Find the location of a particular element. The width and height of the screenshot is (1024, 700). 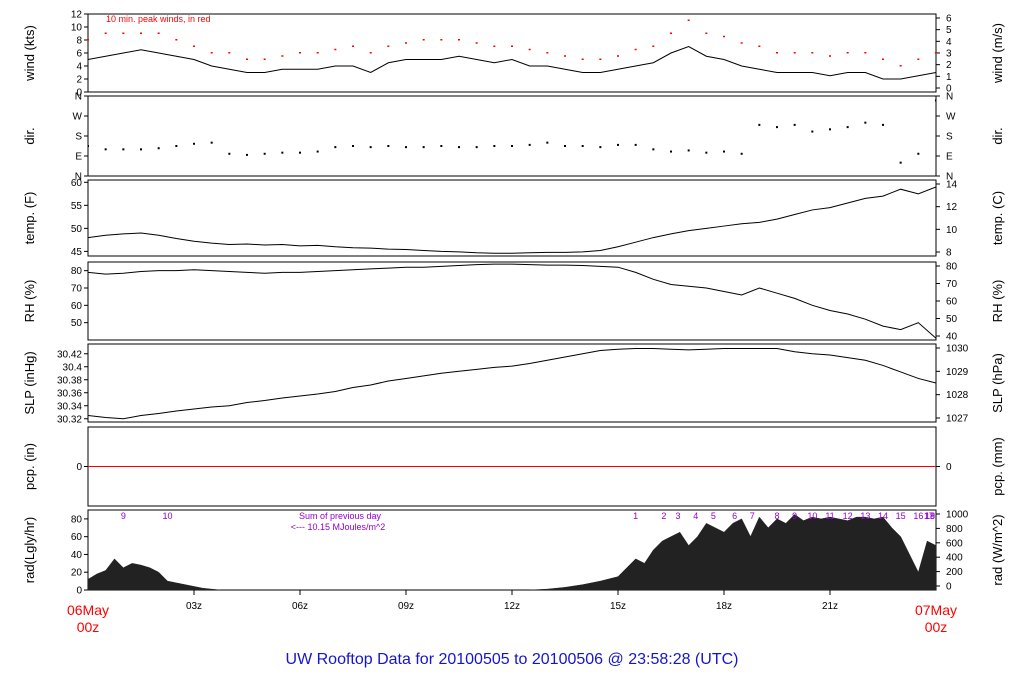

x-tick-label: 18z is located at coordinates (724, 606).